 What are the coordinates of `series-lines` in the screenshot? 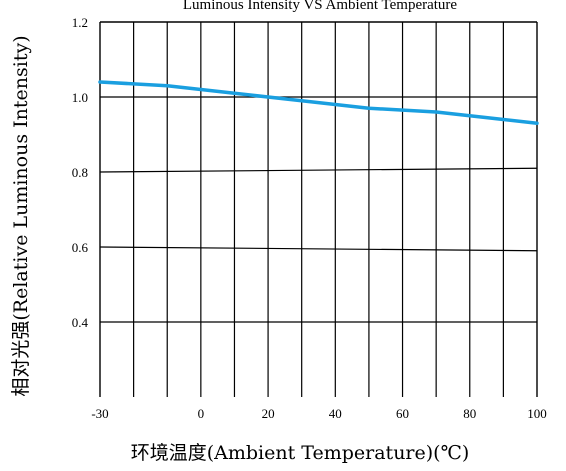 It's located at (318, 102).